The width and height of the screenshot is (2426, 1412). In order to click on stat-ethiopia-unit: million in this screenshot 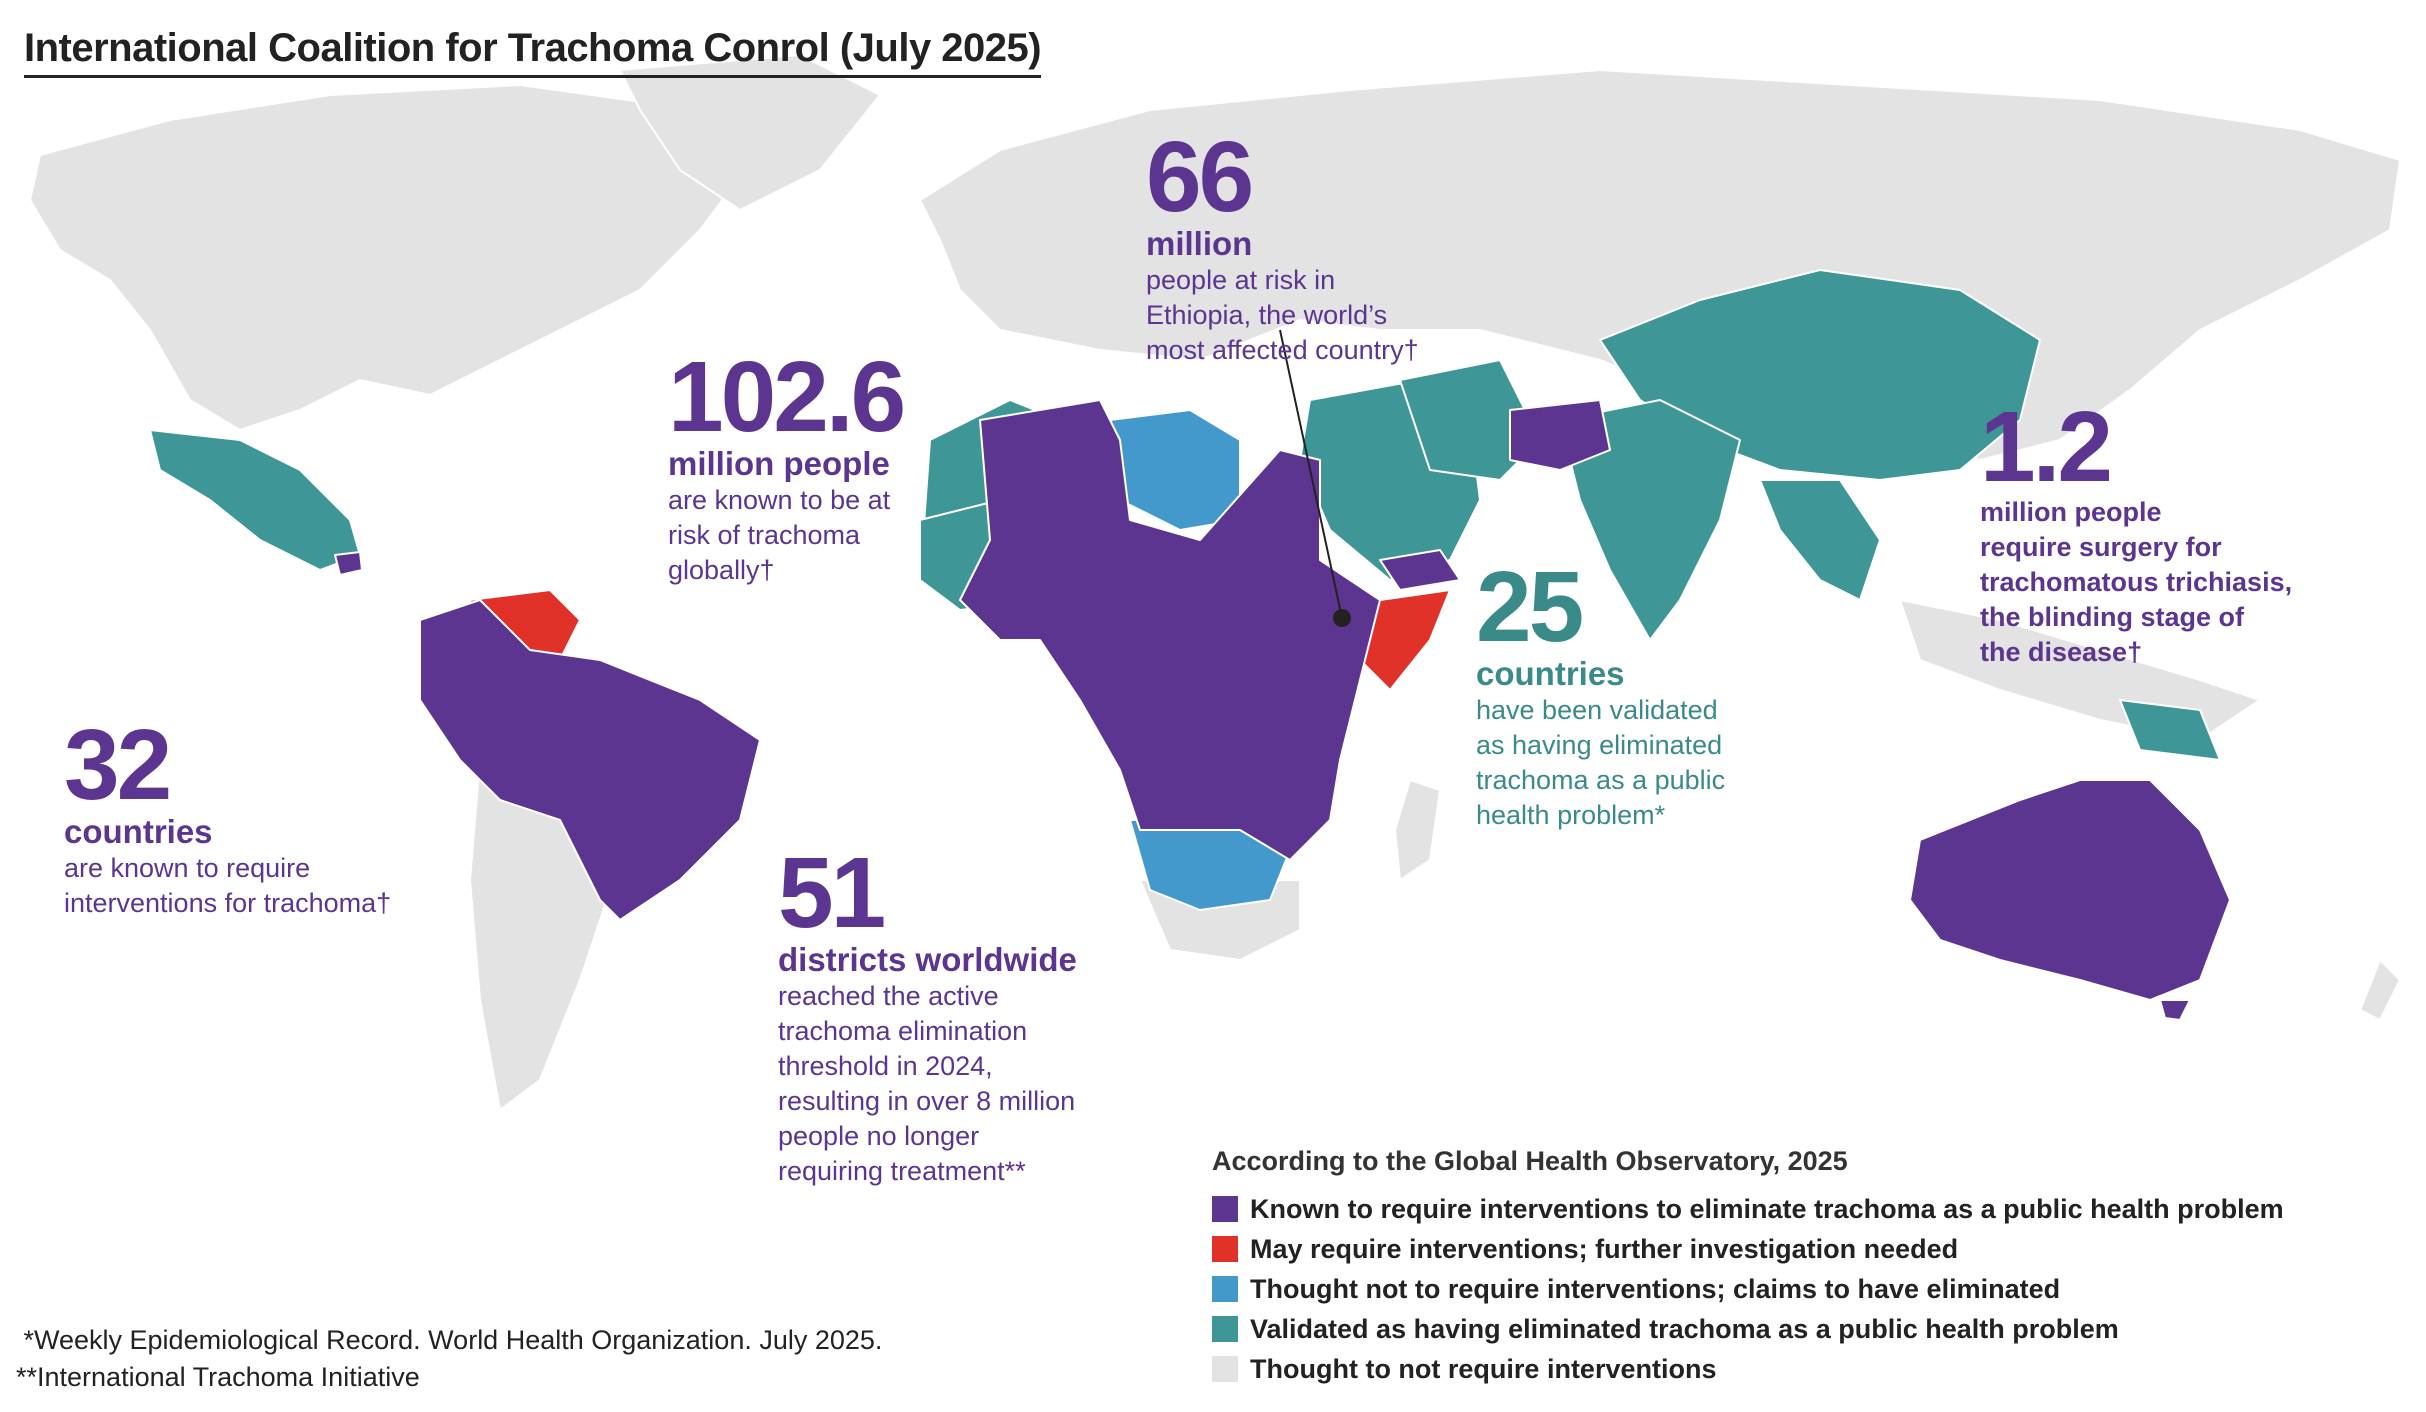, I will do `click(1199, 243)`.